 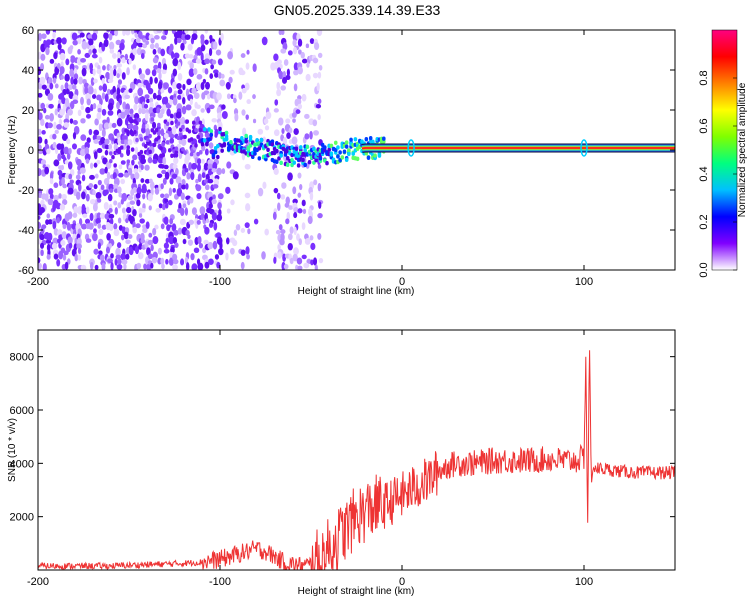 I want to click on figure-title: GN05.2025.339.14.39.E33, so click(x=357, y=10).